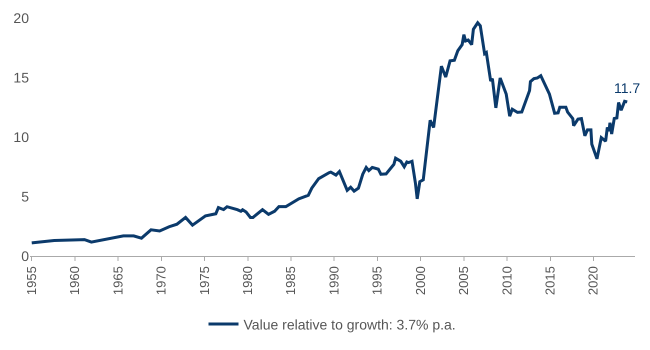 This screenshot has width=650, height=350. Describe the element at coordinates (420, 281) in the screenshot. I see `x-tick-label: 2000` at that location.